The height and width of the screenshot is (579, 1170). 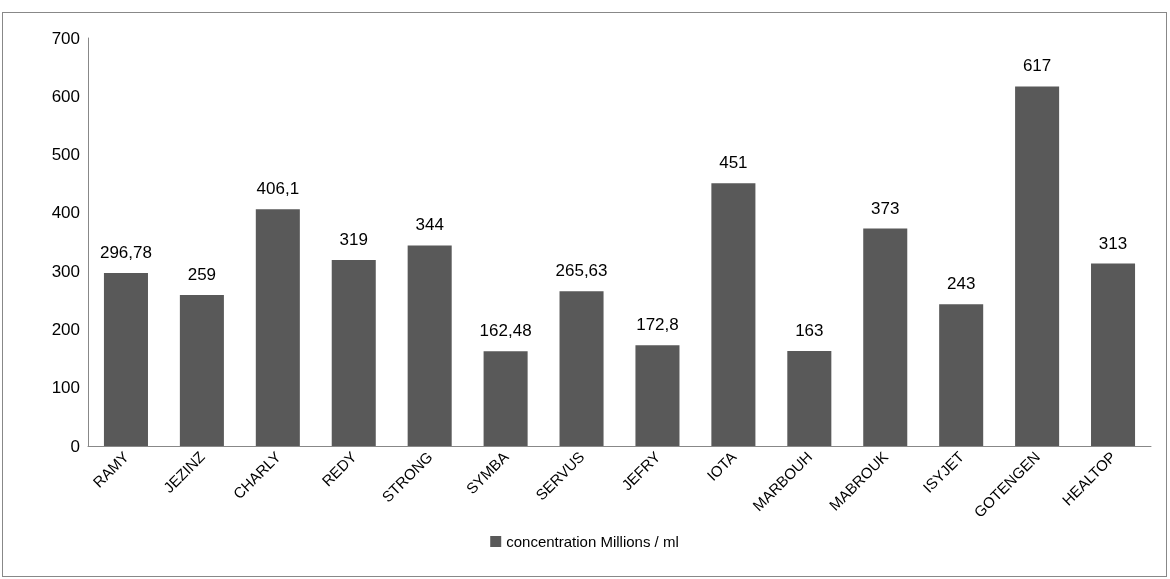 I want to click on y-tick-label: 300, so click(x=65, y=271).